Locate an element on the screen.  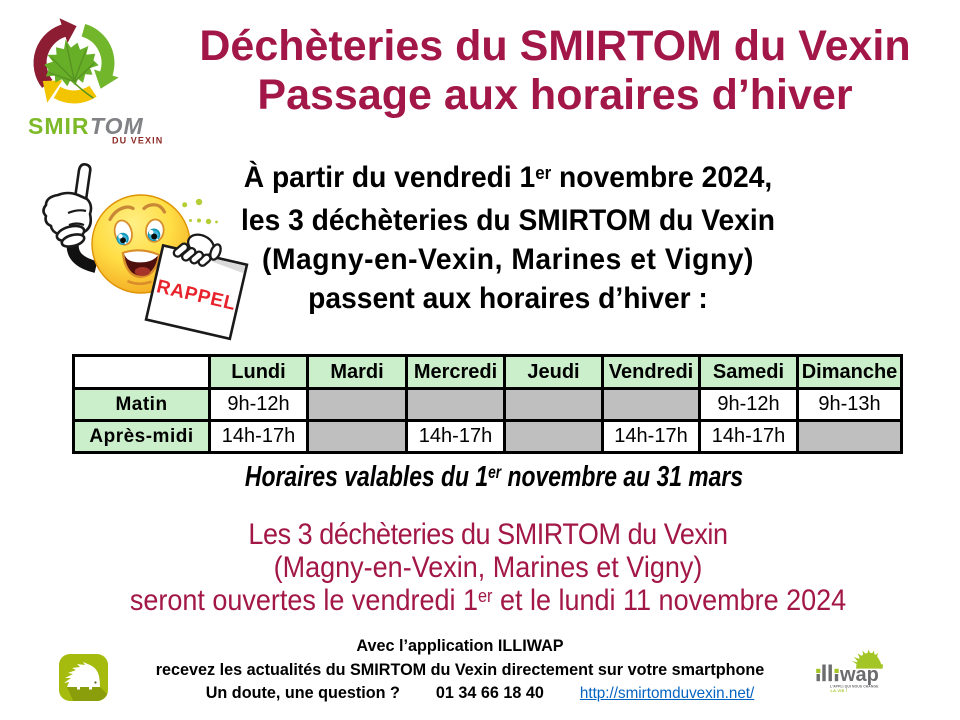
svg-text: TOM is located at coordinates (117, 126).